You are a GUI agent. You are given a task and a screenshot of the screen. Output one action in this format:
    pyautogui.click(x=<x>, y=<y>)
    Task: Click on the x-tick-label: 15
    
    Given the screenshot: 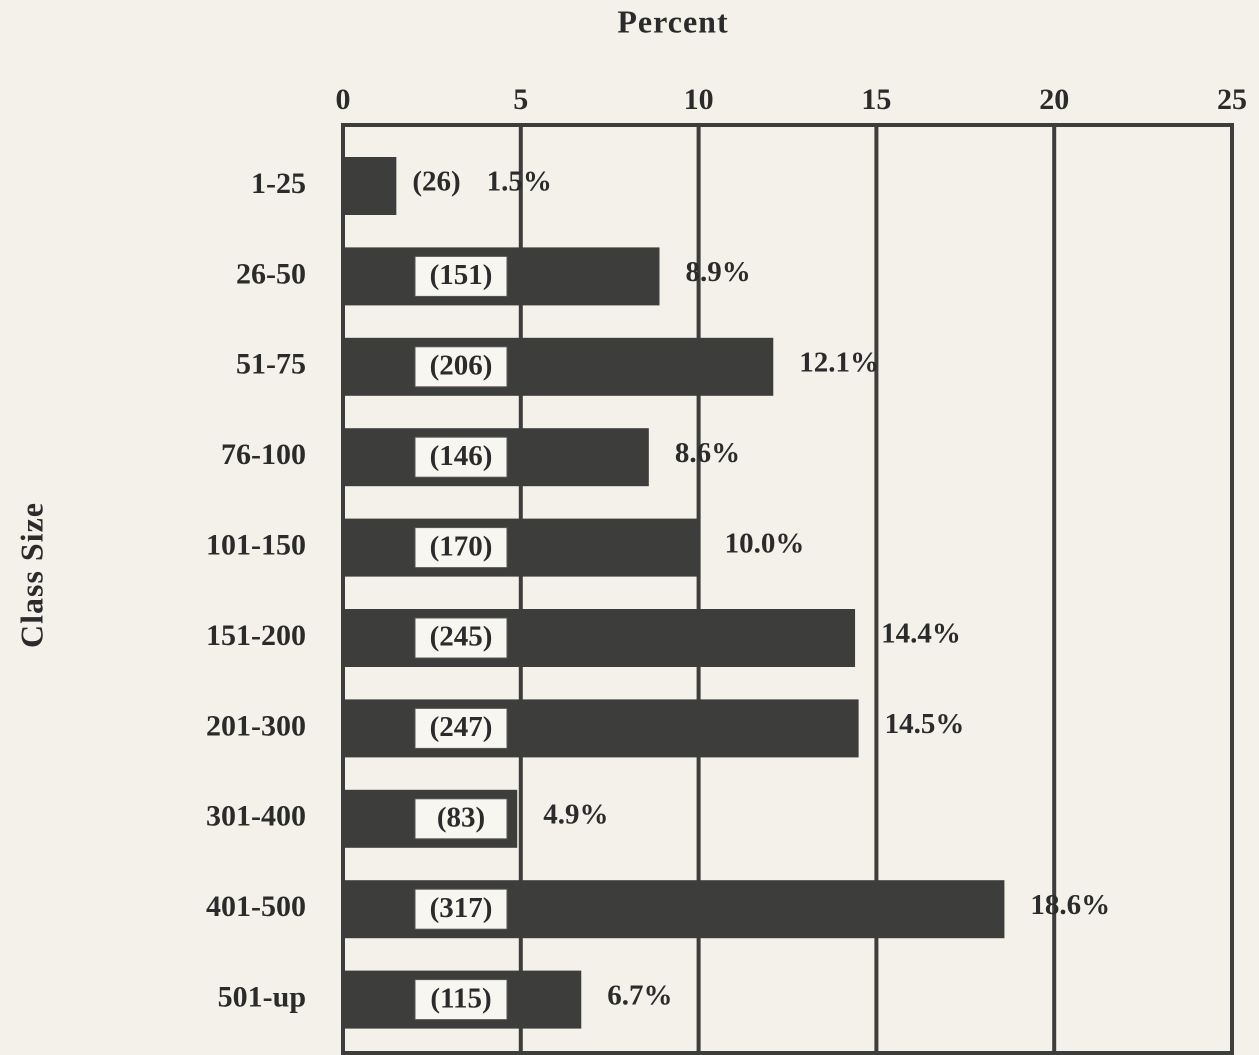 What is the action you would take?
    pyautogui.click(x=876, y=99)
    